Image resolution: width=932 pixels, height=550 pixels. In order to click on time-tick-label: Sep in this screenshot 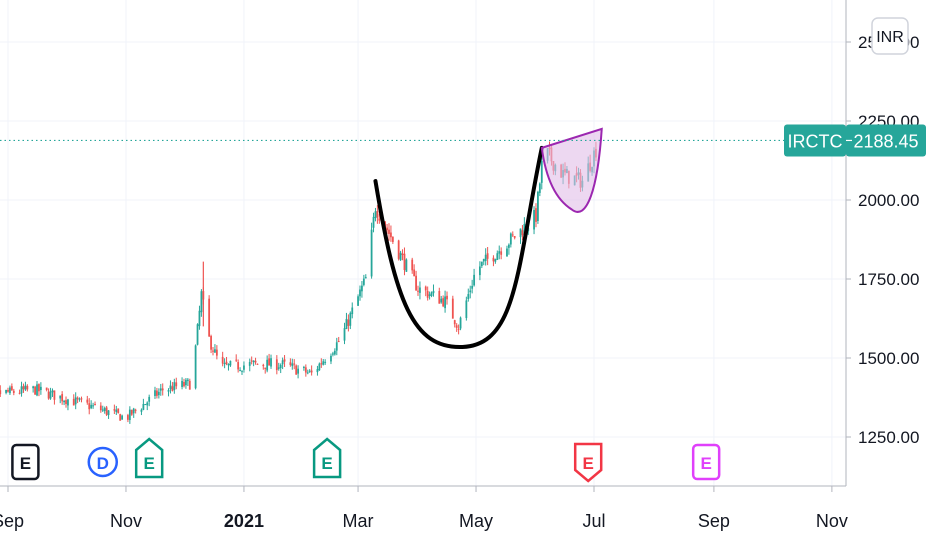, I will do `click(12, 521)`.